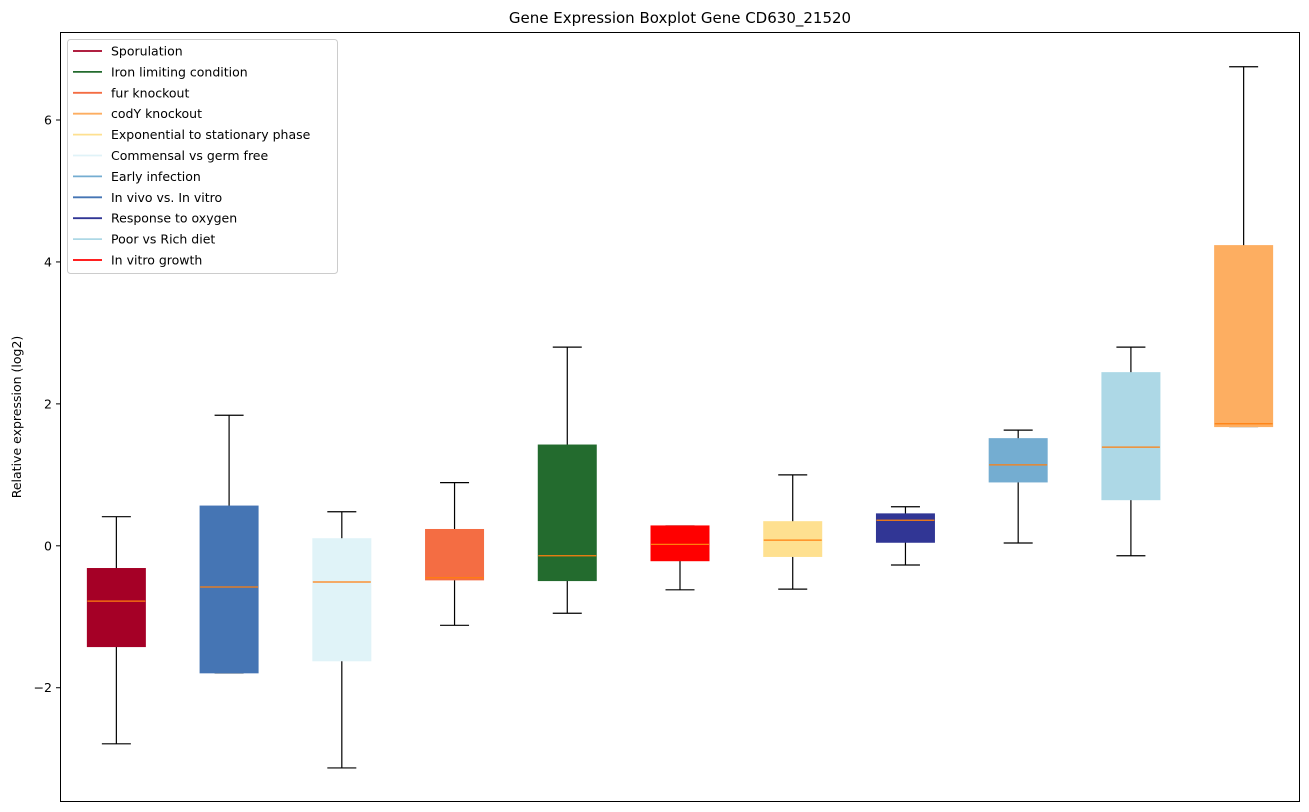 The height and width of the screenshot is (812, 1309). Describe the element at coordinates (48, 120) in the screenshot. I see `y-tick-label: 6` at that location.